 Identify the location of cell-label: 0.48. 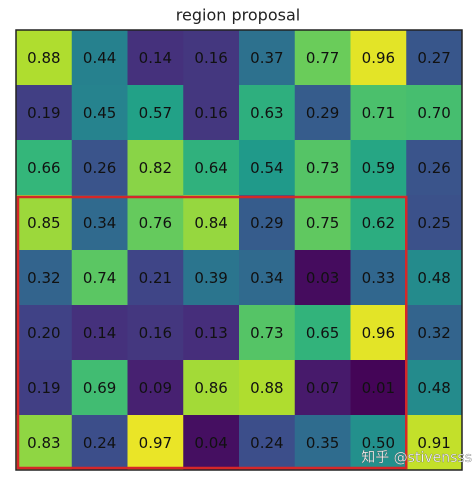
(433, 388).